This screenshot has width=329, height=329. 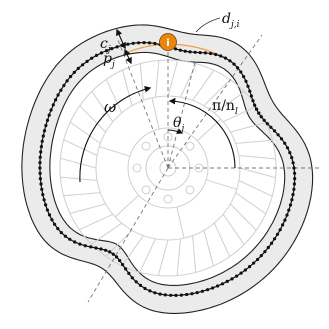 What do you see at coordinates (110, 107) in the screenshot?
I see `label-omega: ω` at bounding box center [110, 107].